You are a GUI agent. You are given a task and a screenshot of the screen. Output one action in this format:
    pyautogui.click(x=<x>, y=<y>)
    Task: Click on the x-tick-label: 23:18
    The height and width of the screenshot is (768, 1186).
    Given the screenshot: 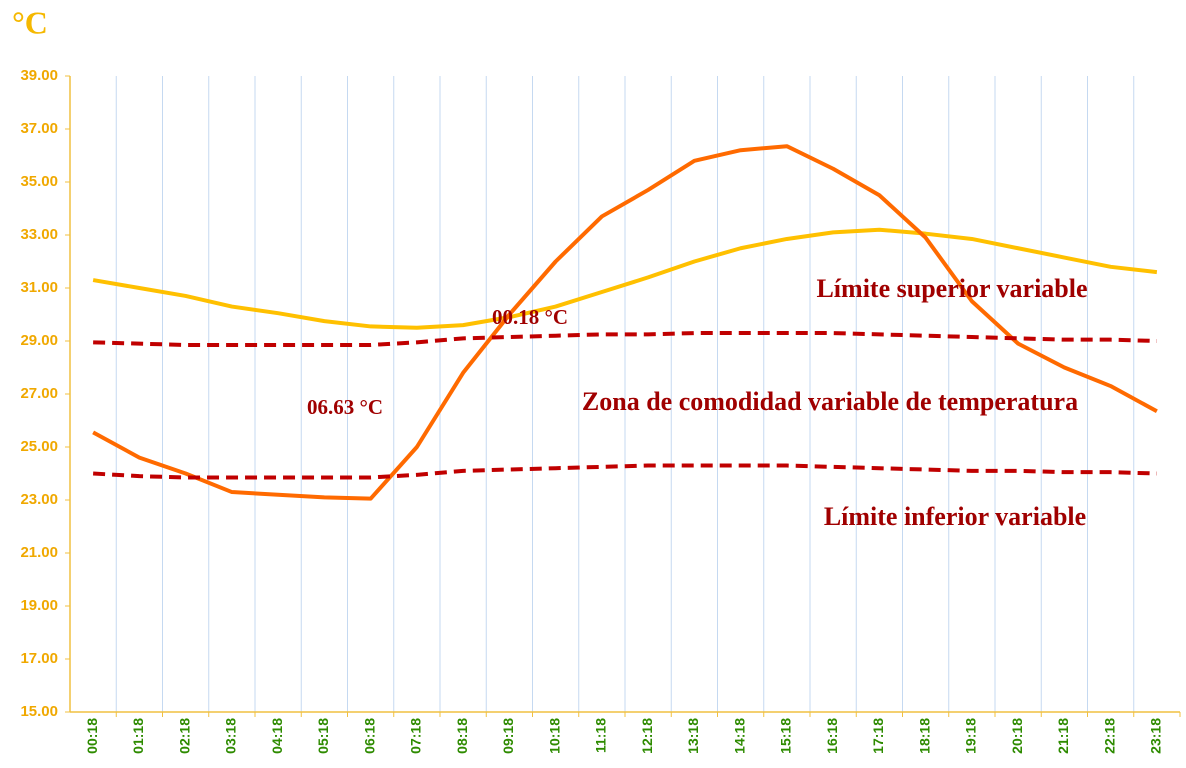 What is the action you would take?
    pyautogui.click(x=1156, y=736)
    